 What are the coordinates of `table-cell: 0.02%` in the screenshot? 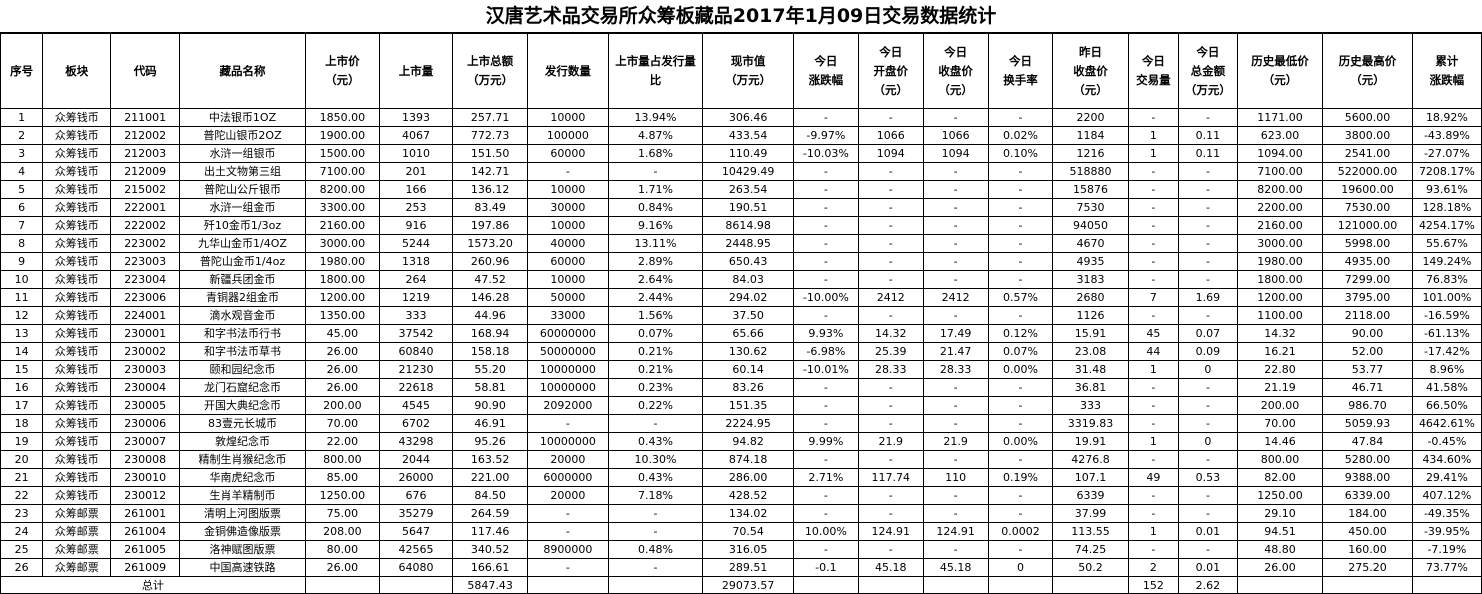 It's located at (1020, 135).